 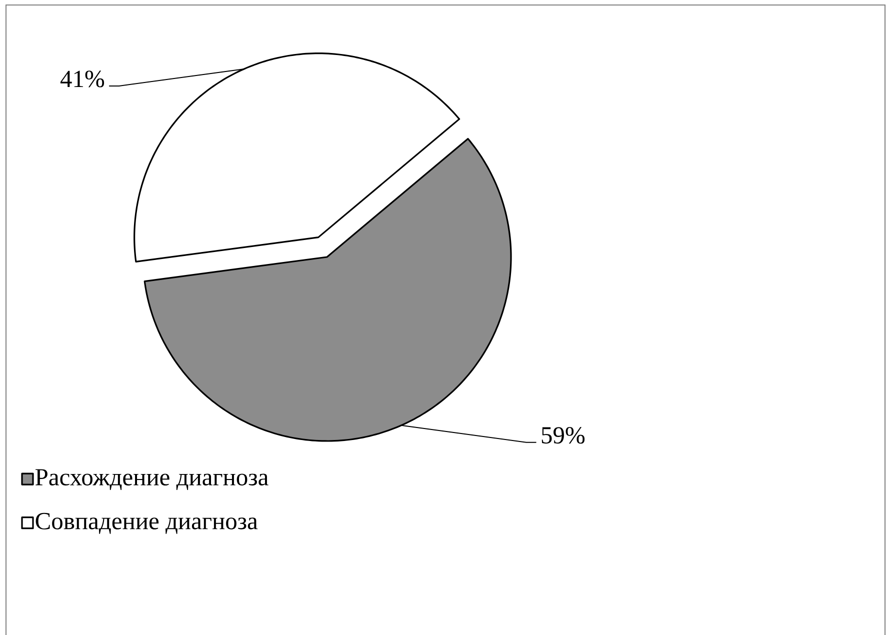 I want to click on data-label: 41%, so click(x=82, y=79).